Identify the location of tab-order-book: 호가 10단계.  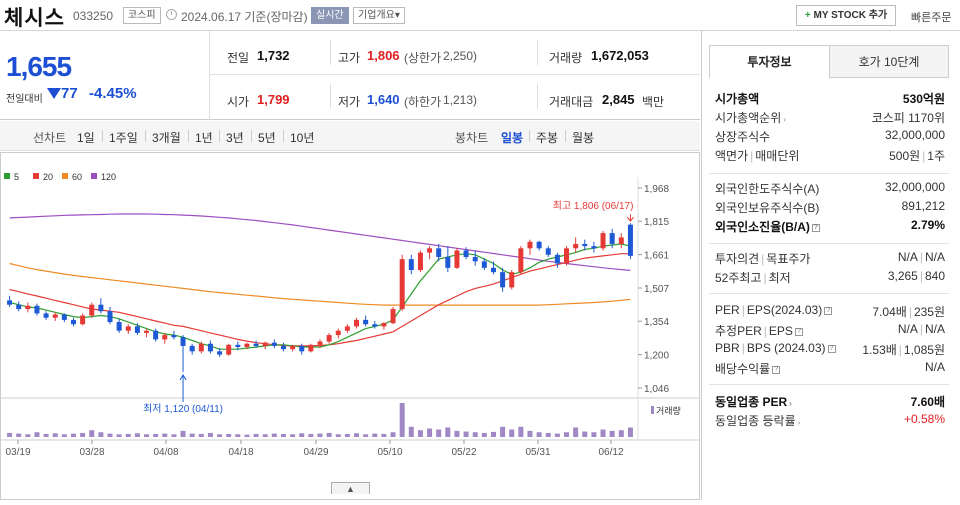
(889, 61).